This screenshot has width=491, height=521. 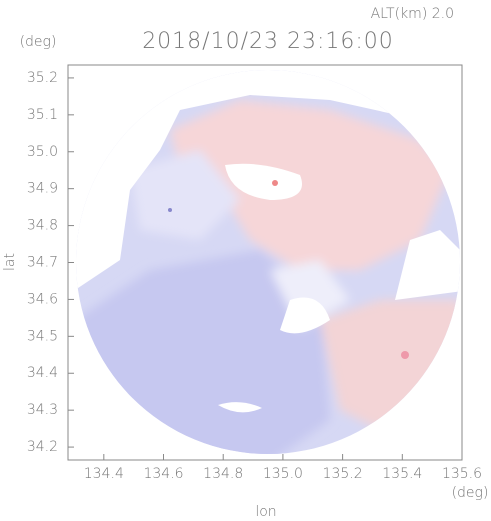 What do you see at coordinates (343, 474) in the screenshot?
I see `x-tick-label: 135.2` at bounding box center [343, 474].